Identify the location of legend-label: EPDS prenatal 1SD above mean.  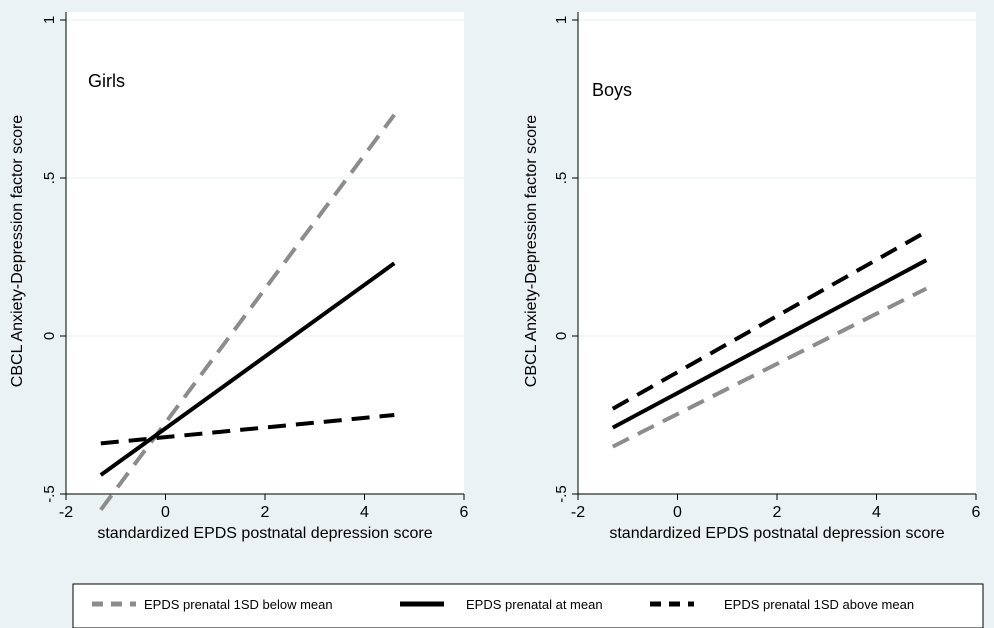
(819, 604).